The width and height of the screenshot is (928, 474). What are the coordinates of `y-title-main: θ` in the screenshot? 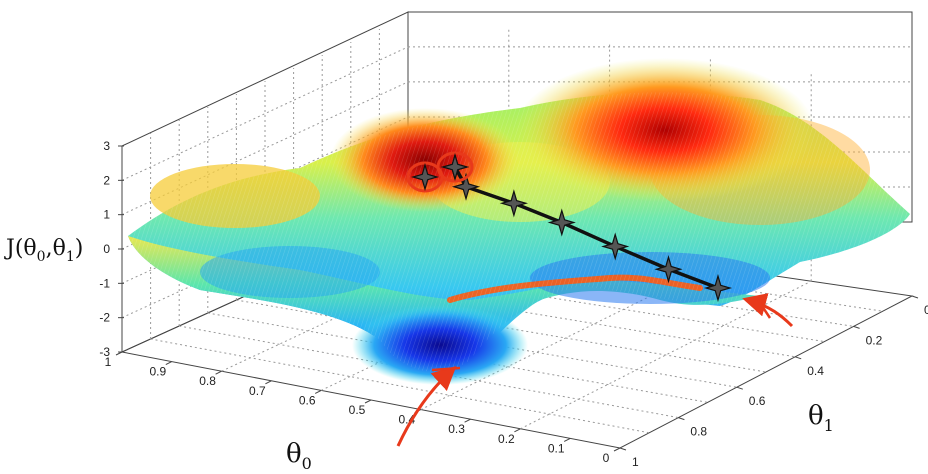 It's located at (816, 416).